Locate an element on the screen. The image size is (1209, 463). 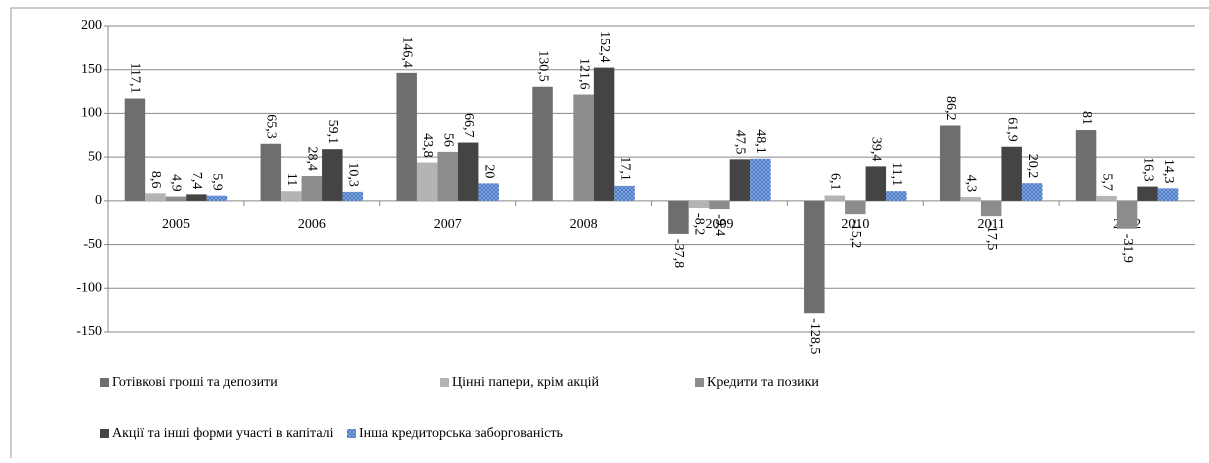
data-label: 10,3 is located at coordinates (353, 174).